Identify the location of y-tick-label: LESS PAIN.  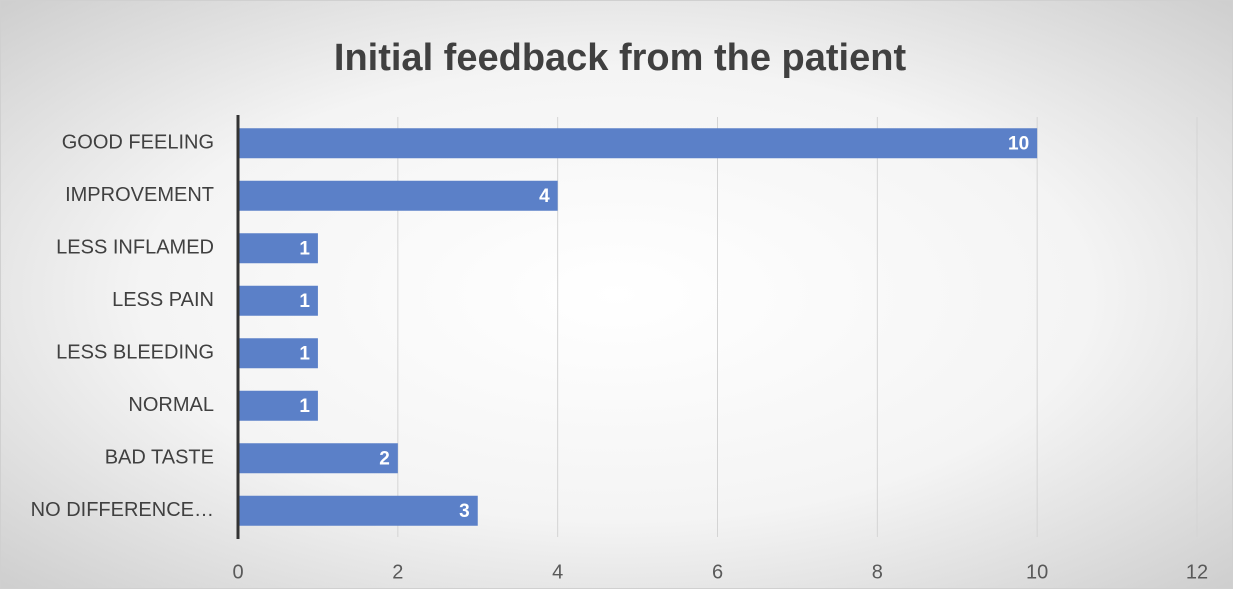
(163, 300).